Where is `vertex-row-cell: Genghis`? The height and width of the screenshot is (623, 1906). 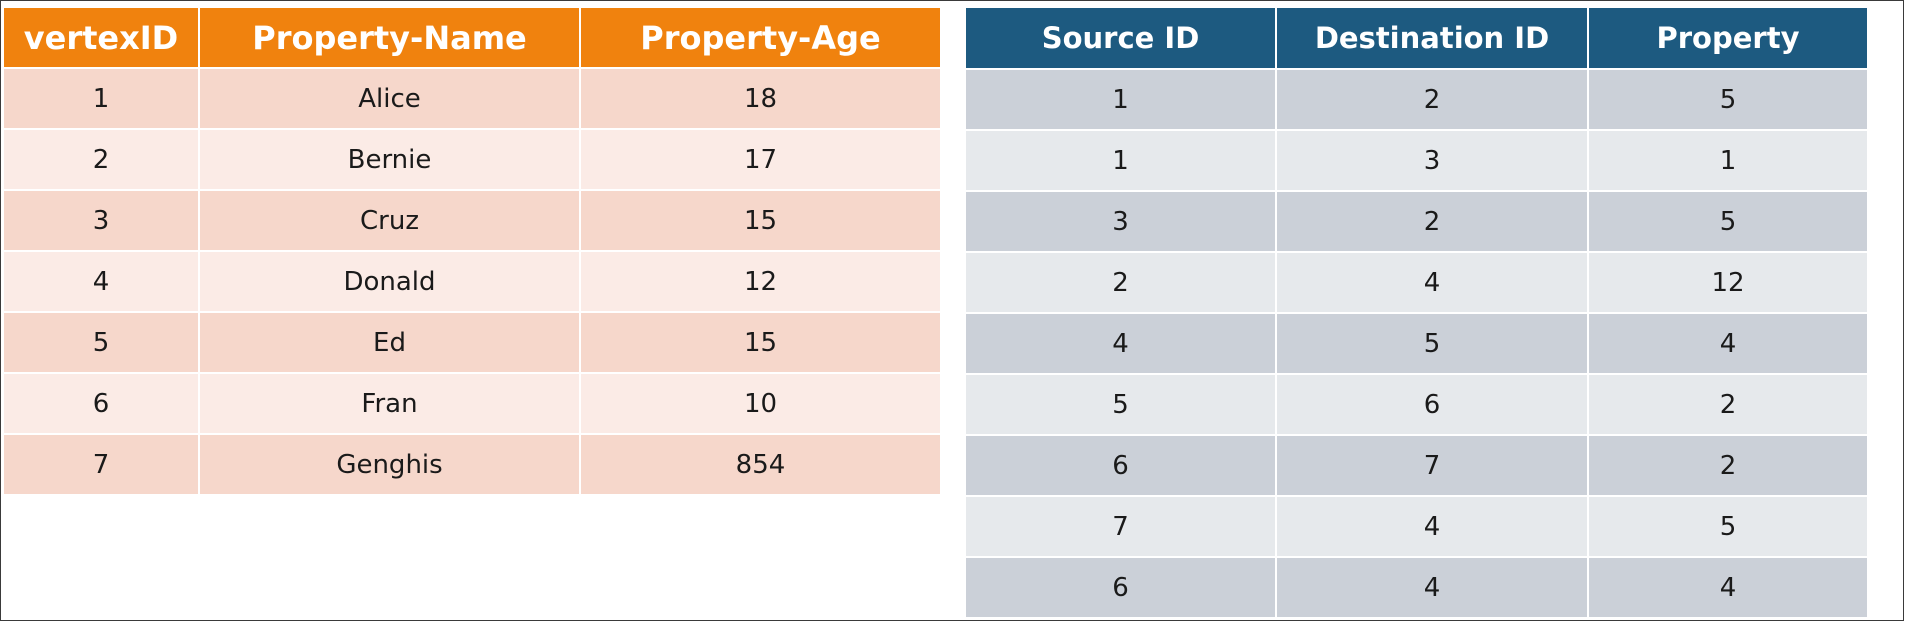
vertex-row-cell: Genghis is located at coordinates (389, 464).